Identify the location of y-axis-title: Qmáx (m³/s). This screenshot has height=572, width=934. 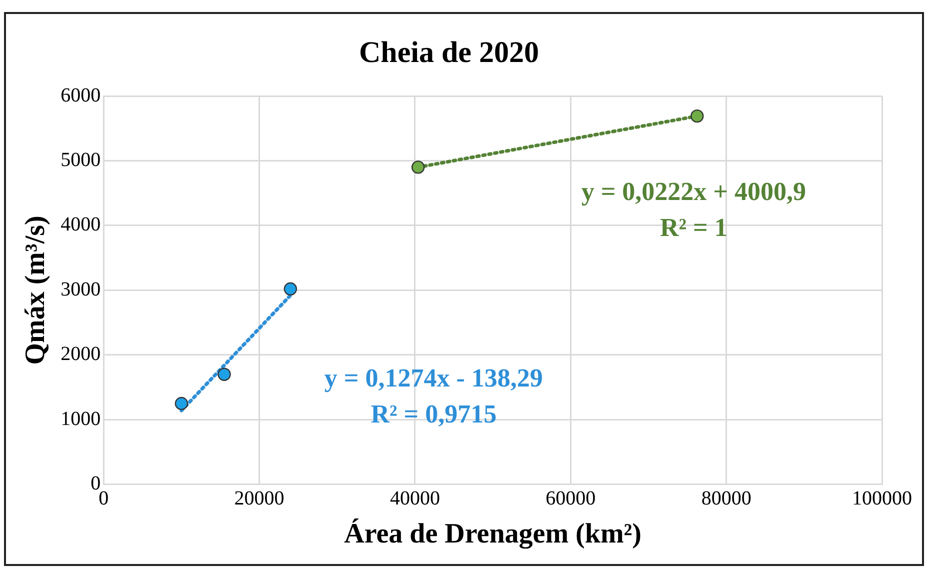
(36, 290).